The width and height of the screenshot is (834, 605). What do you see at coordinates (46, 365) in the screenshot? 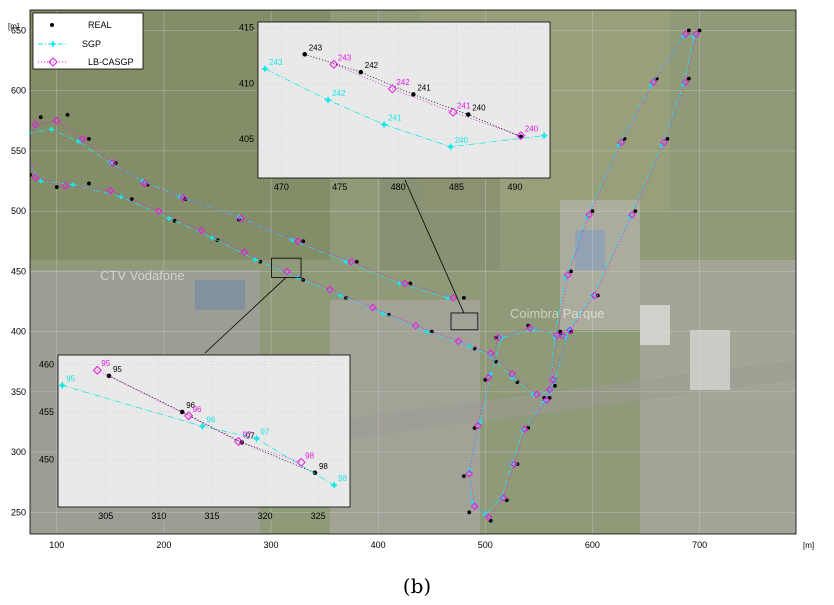
I see `inset-y-tick-label: 460` at bounding box center [46, 365].